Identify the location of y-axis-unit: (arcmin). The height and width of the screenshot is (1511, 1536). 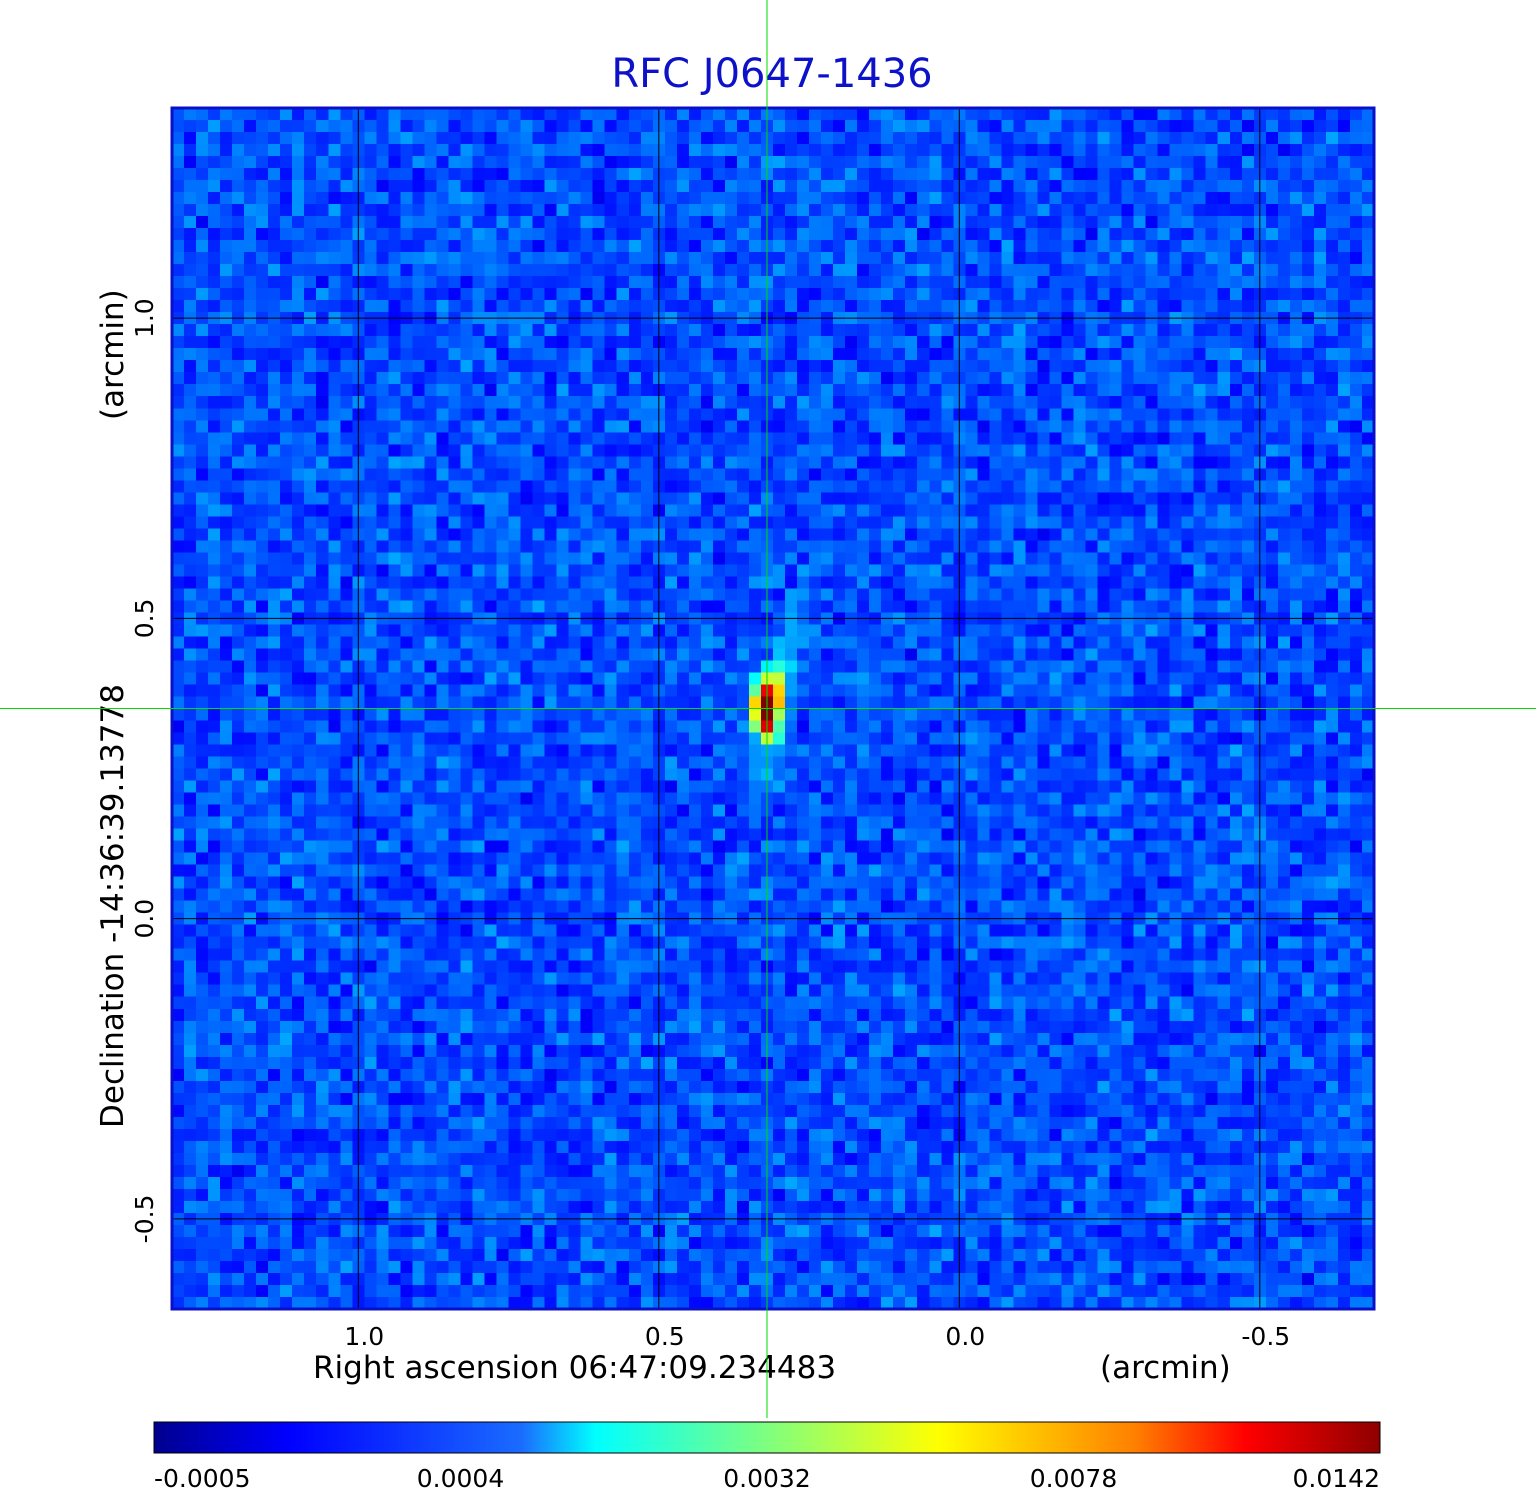
(113, 354).